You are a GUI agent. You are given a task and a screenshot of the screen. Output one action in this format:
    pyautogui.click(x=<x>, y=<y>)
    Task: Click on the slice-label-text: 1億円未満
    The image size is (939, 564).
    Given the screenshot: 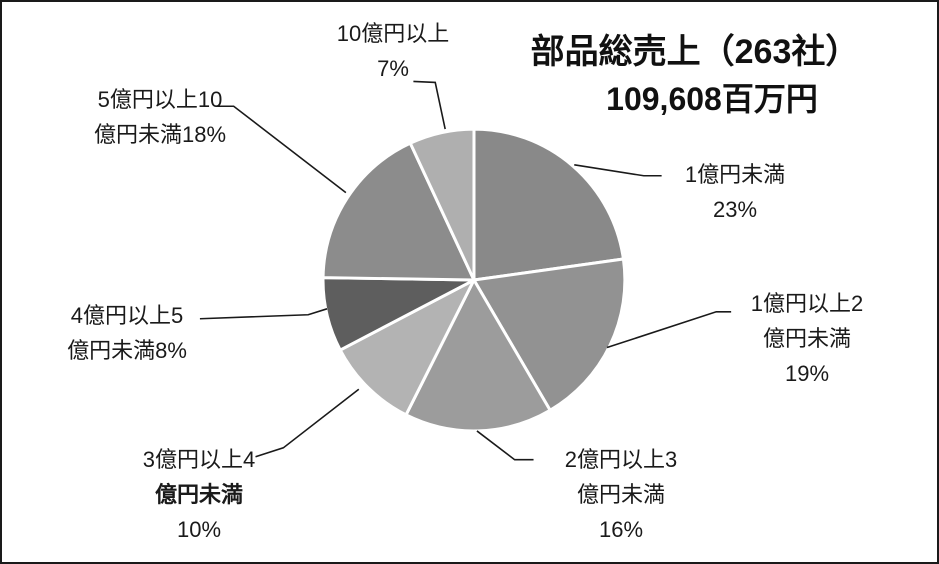 What is the action you would take?
    pyautogui.click(x=735, y=174)
    